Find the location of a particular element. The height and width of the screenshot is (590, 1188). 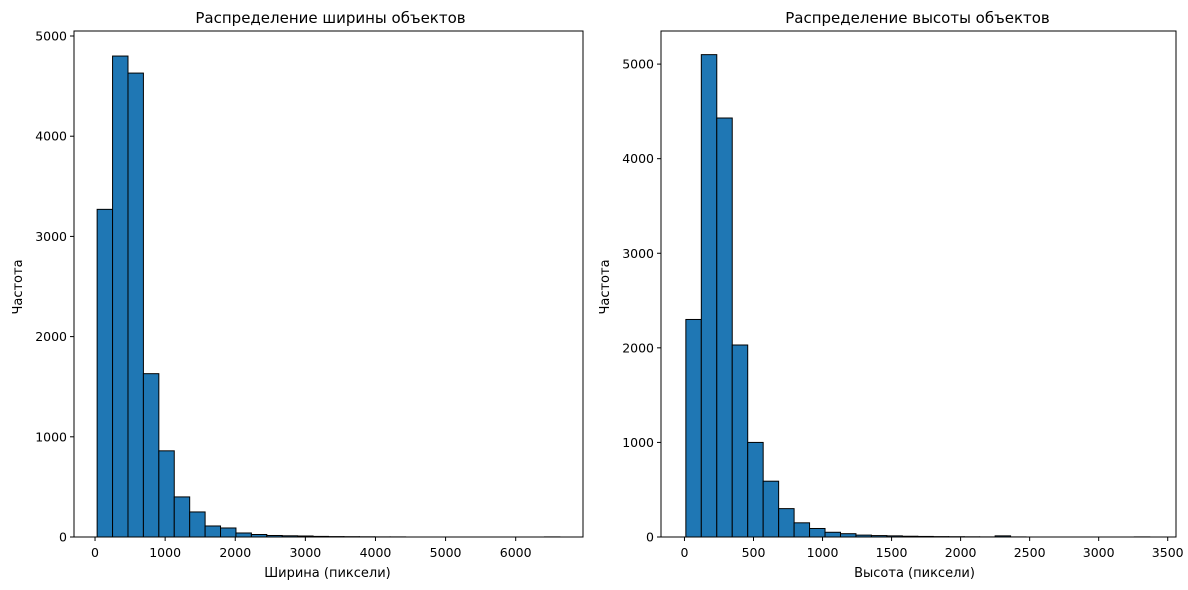

x-tick-label: 4000 is located at coordinates (376, 552).